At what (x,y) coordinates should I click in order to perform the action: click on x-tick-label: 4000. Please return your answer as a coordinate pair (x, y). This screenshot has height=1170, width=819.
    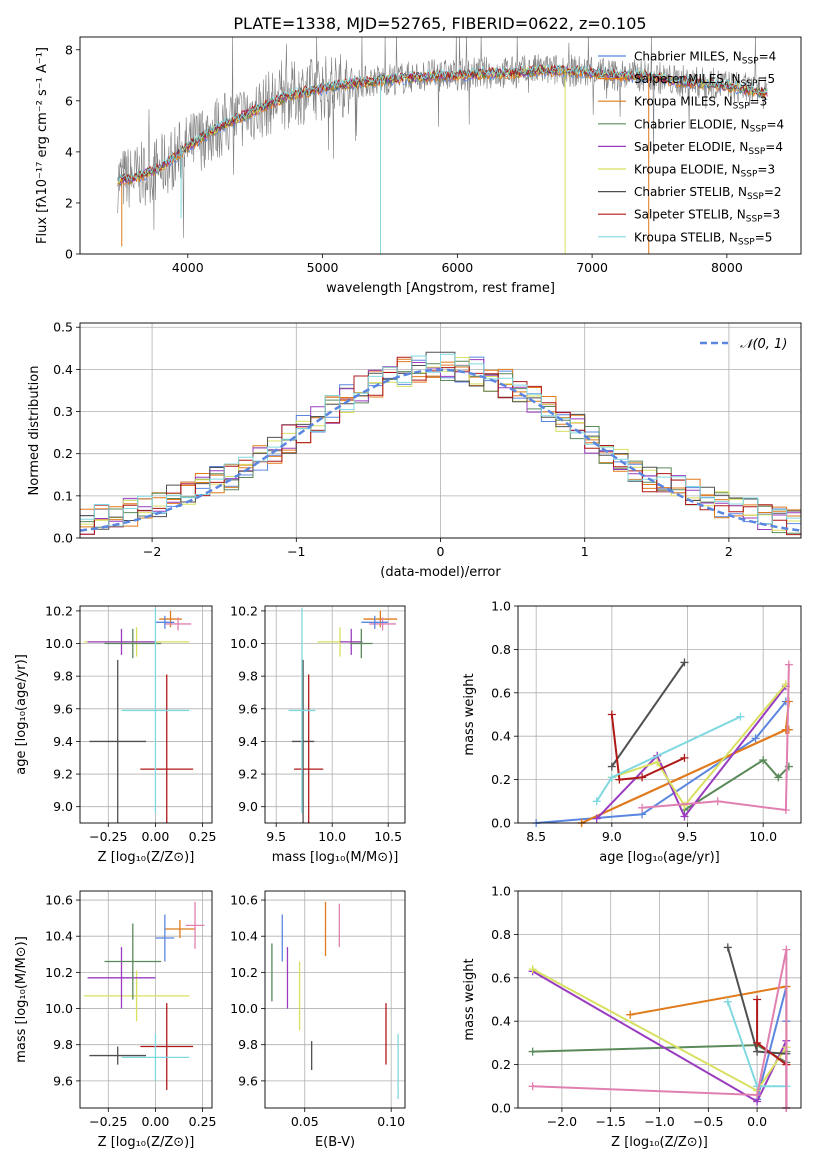
    Looking at the image, I should click on (188, 267).